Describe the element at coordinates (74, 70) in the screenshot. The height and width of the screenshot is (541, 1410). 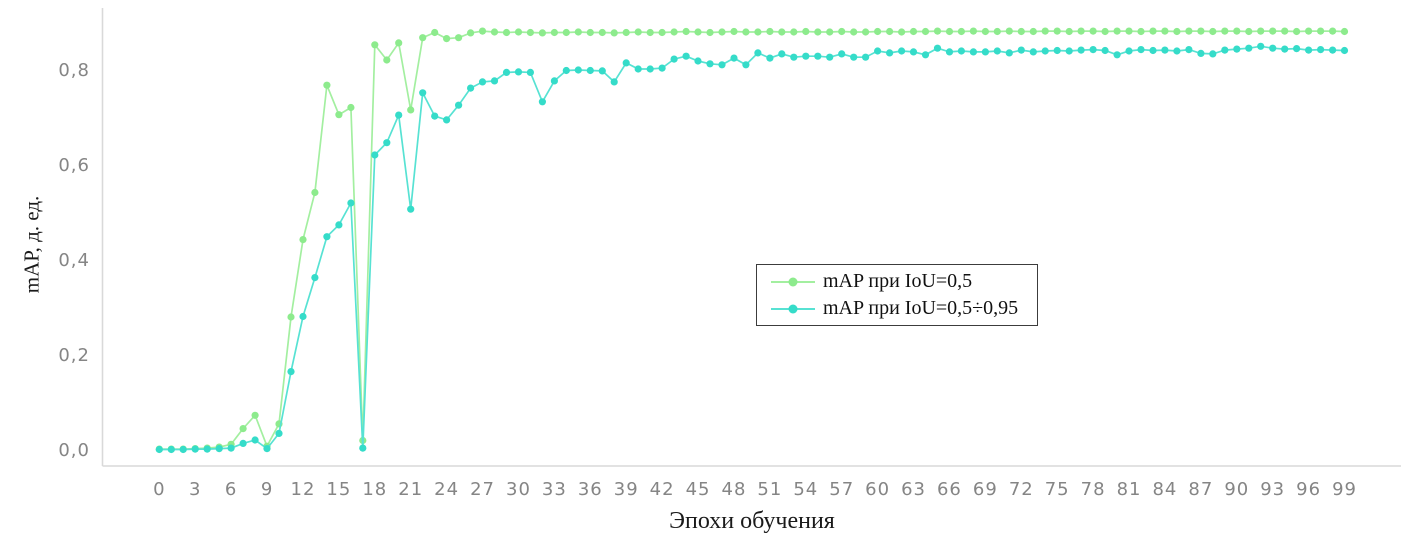
I see `y-tick-label: 0,8` at that location.